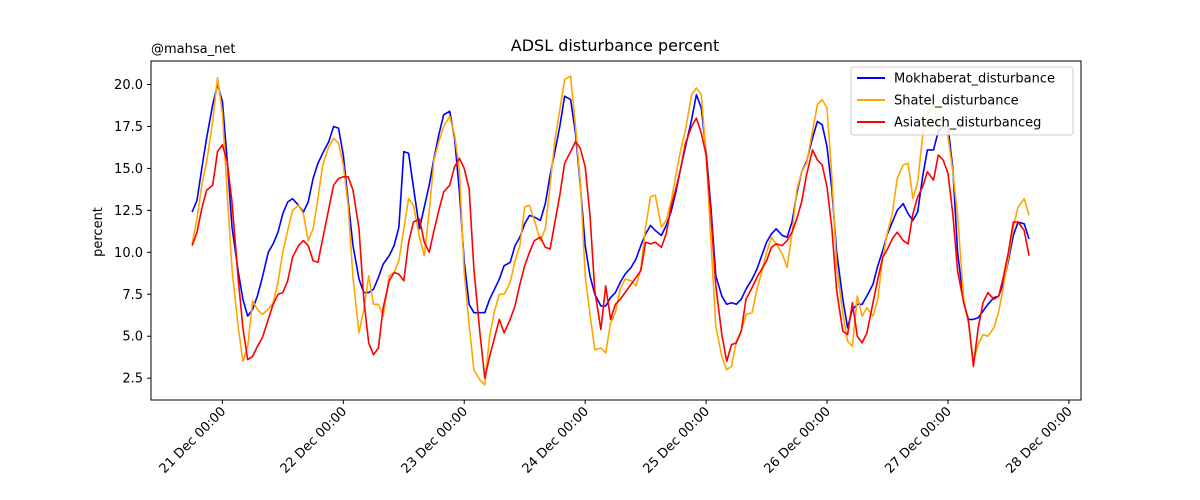 This screenshot has height=500, width=1200. What do you see at coordinates (193, 49) in the screenshot?
I see `watermark-text: @mahsa_net` at bounding box center [193, 49].